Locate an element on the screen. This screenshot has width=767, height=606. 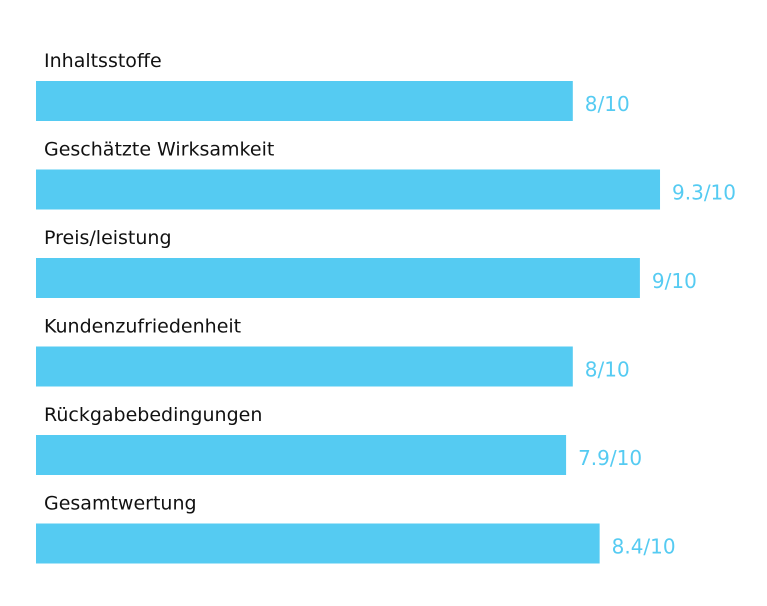
category-label: Kundenzufriedenheit is located at coordinates (142, 327).